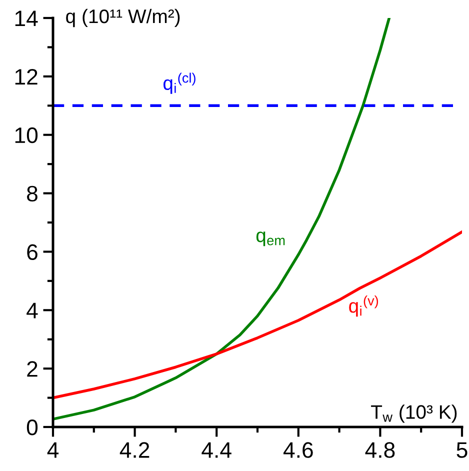 This screenshot has height=471, width=469. I want to click on y-tick-label: 12, so click(26, 76).